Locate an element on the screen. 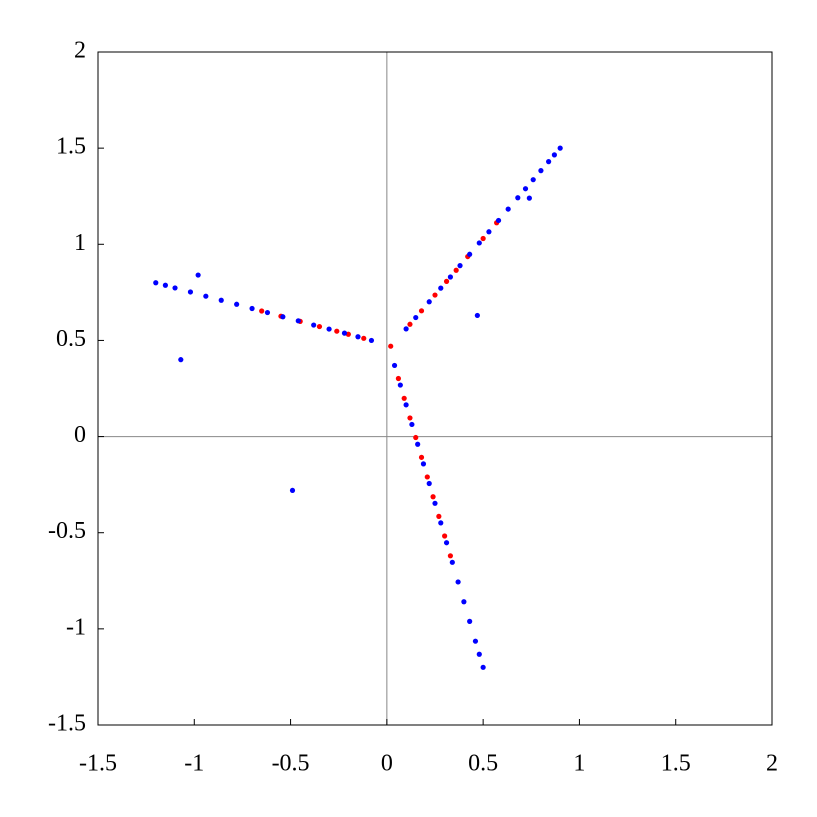 This screenshot has width=817, height=817. x-tick-label: 0.5 is located at coordinates (483, 764).